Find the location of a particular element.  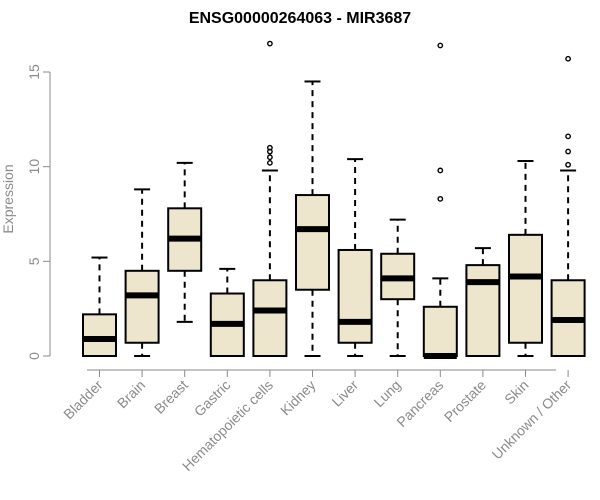

y-tick-label: 0 is located at coordinates (34, 356).